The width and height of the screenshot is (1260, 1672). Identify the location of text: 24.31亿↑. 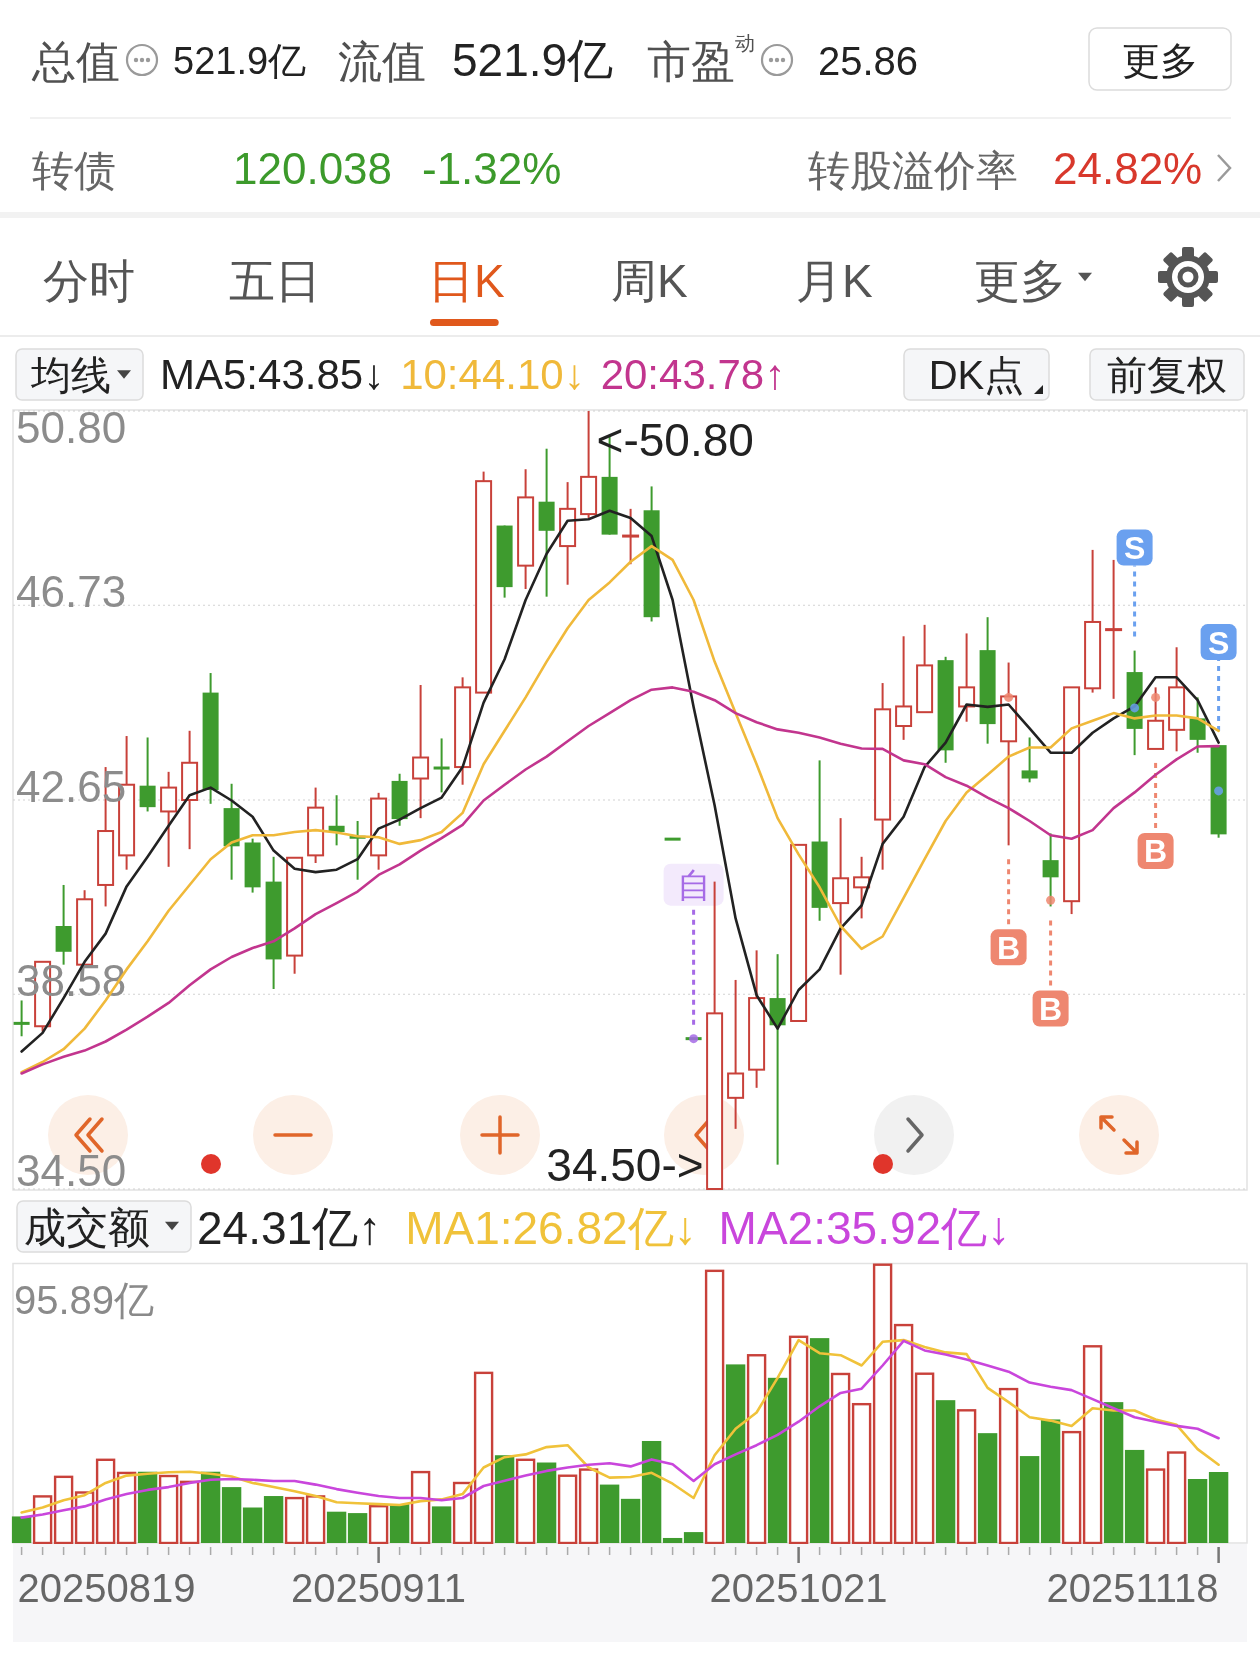
(289, 1228).